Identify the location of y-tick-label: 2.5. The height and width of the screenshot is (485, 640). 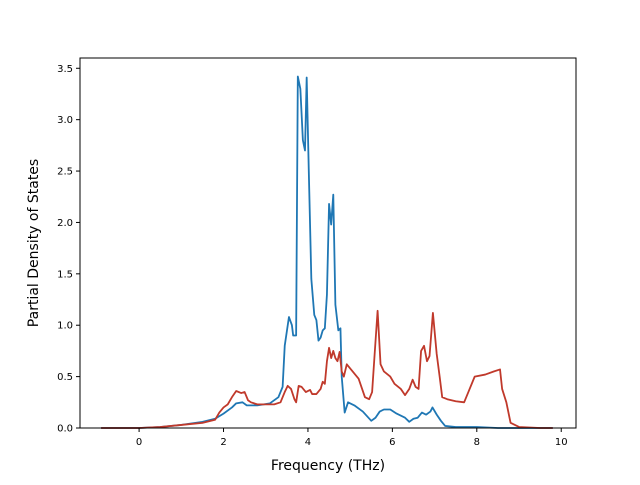
(65, 172).